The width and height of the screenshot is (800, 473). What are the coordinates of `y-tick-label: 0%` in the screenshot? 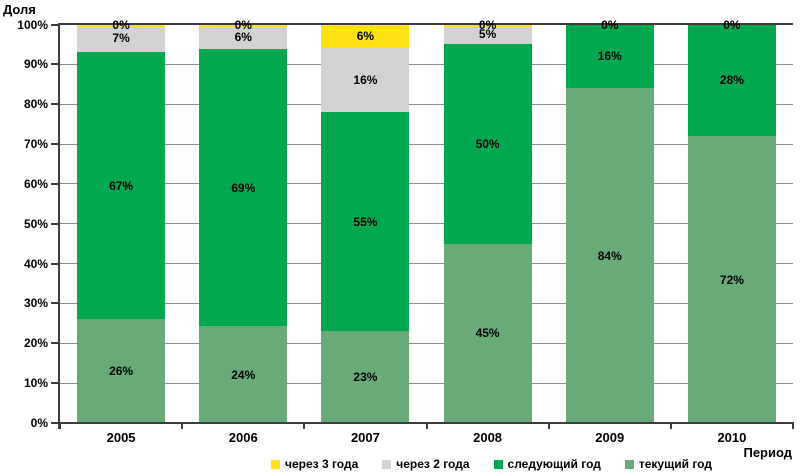 It's located at (39, 423).